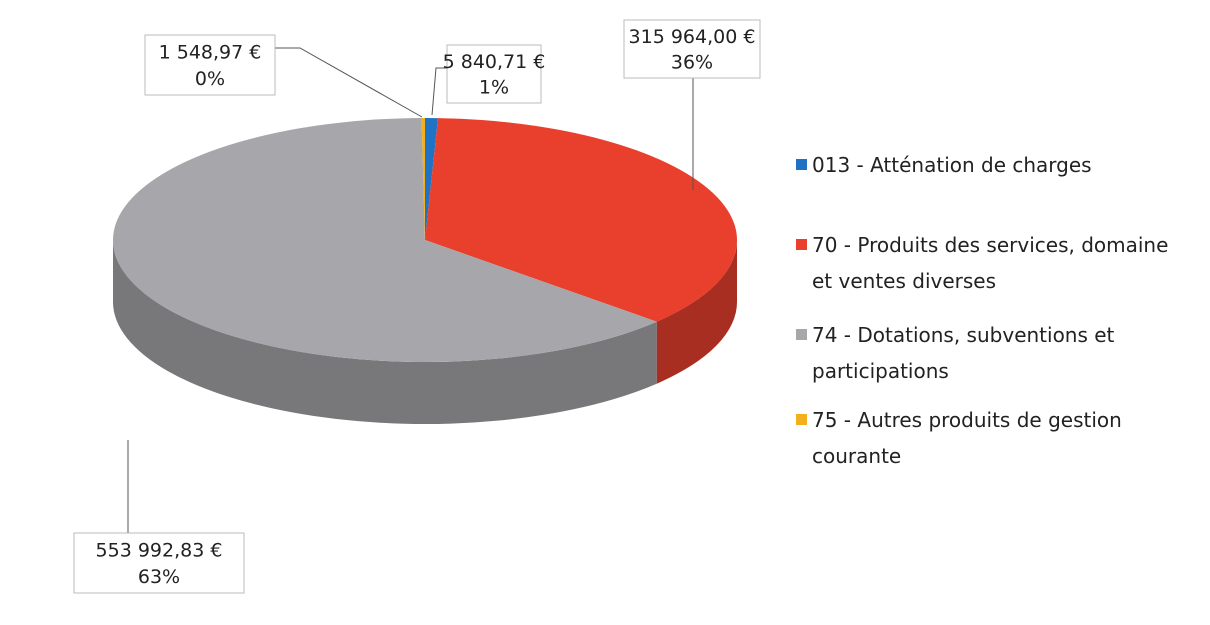  I want to click on legend-item: 013 - Atténation de charges, so click(990, 165).